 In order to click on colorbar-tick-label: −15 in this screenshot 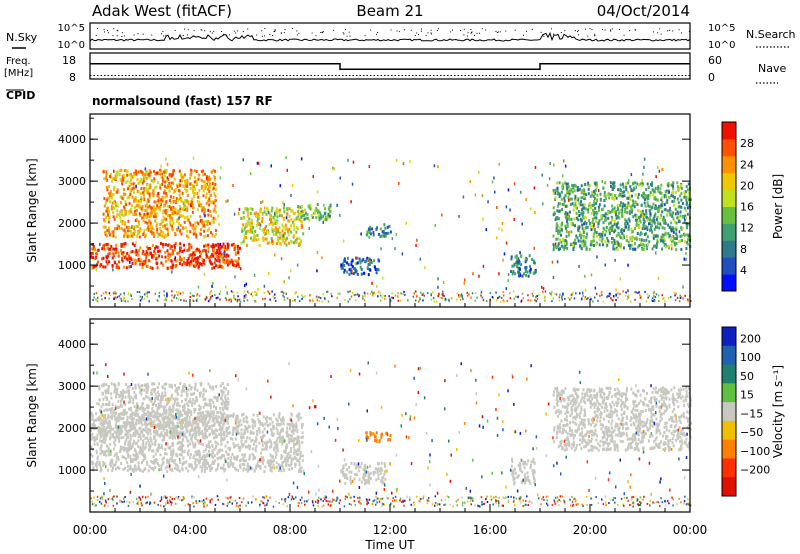, I will do `click(751, 413)`.